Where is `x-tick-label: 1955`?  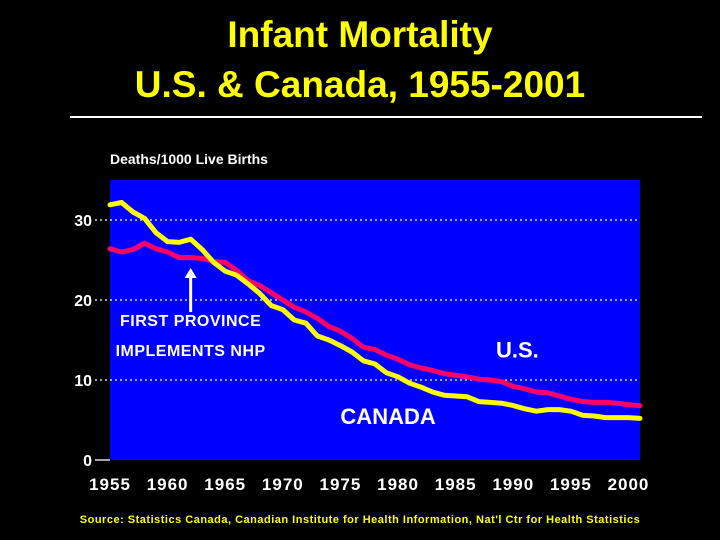 x-tick-label: 1955 is located at coordinates (110, 484).